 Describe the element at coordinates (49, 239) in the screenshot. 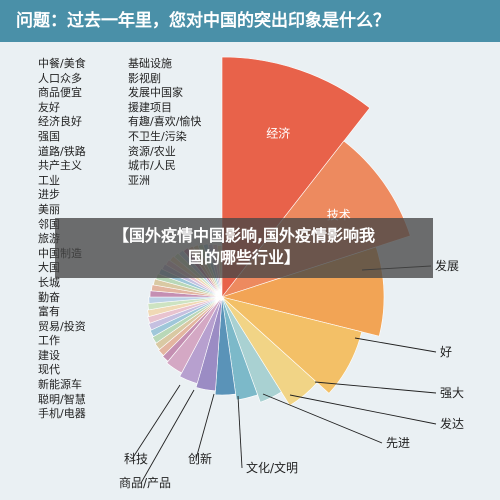

I see `category-label: 旅游` at that location.